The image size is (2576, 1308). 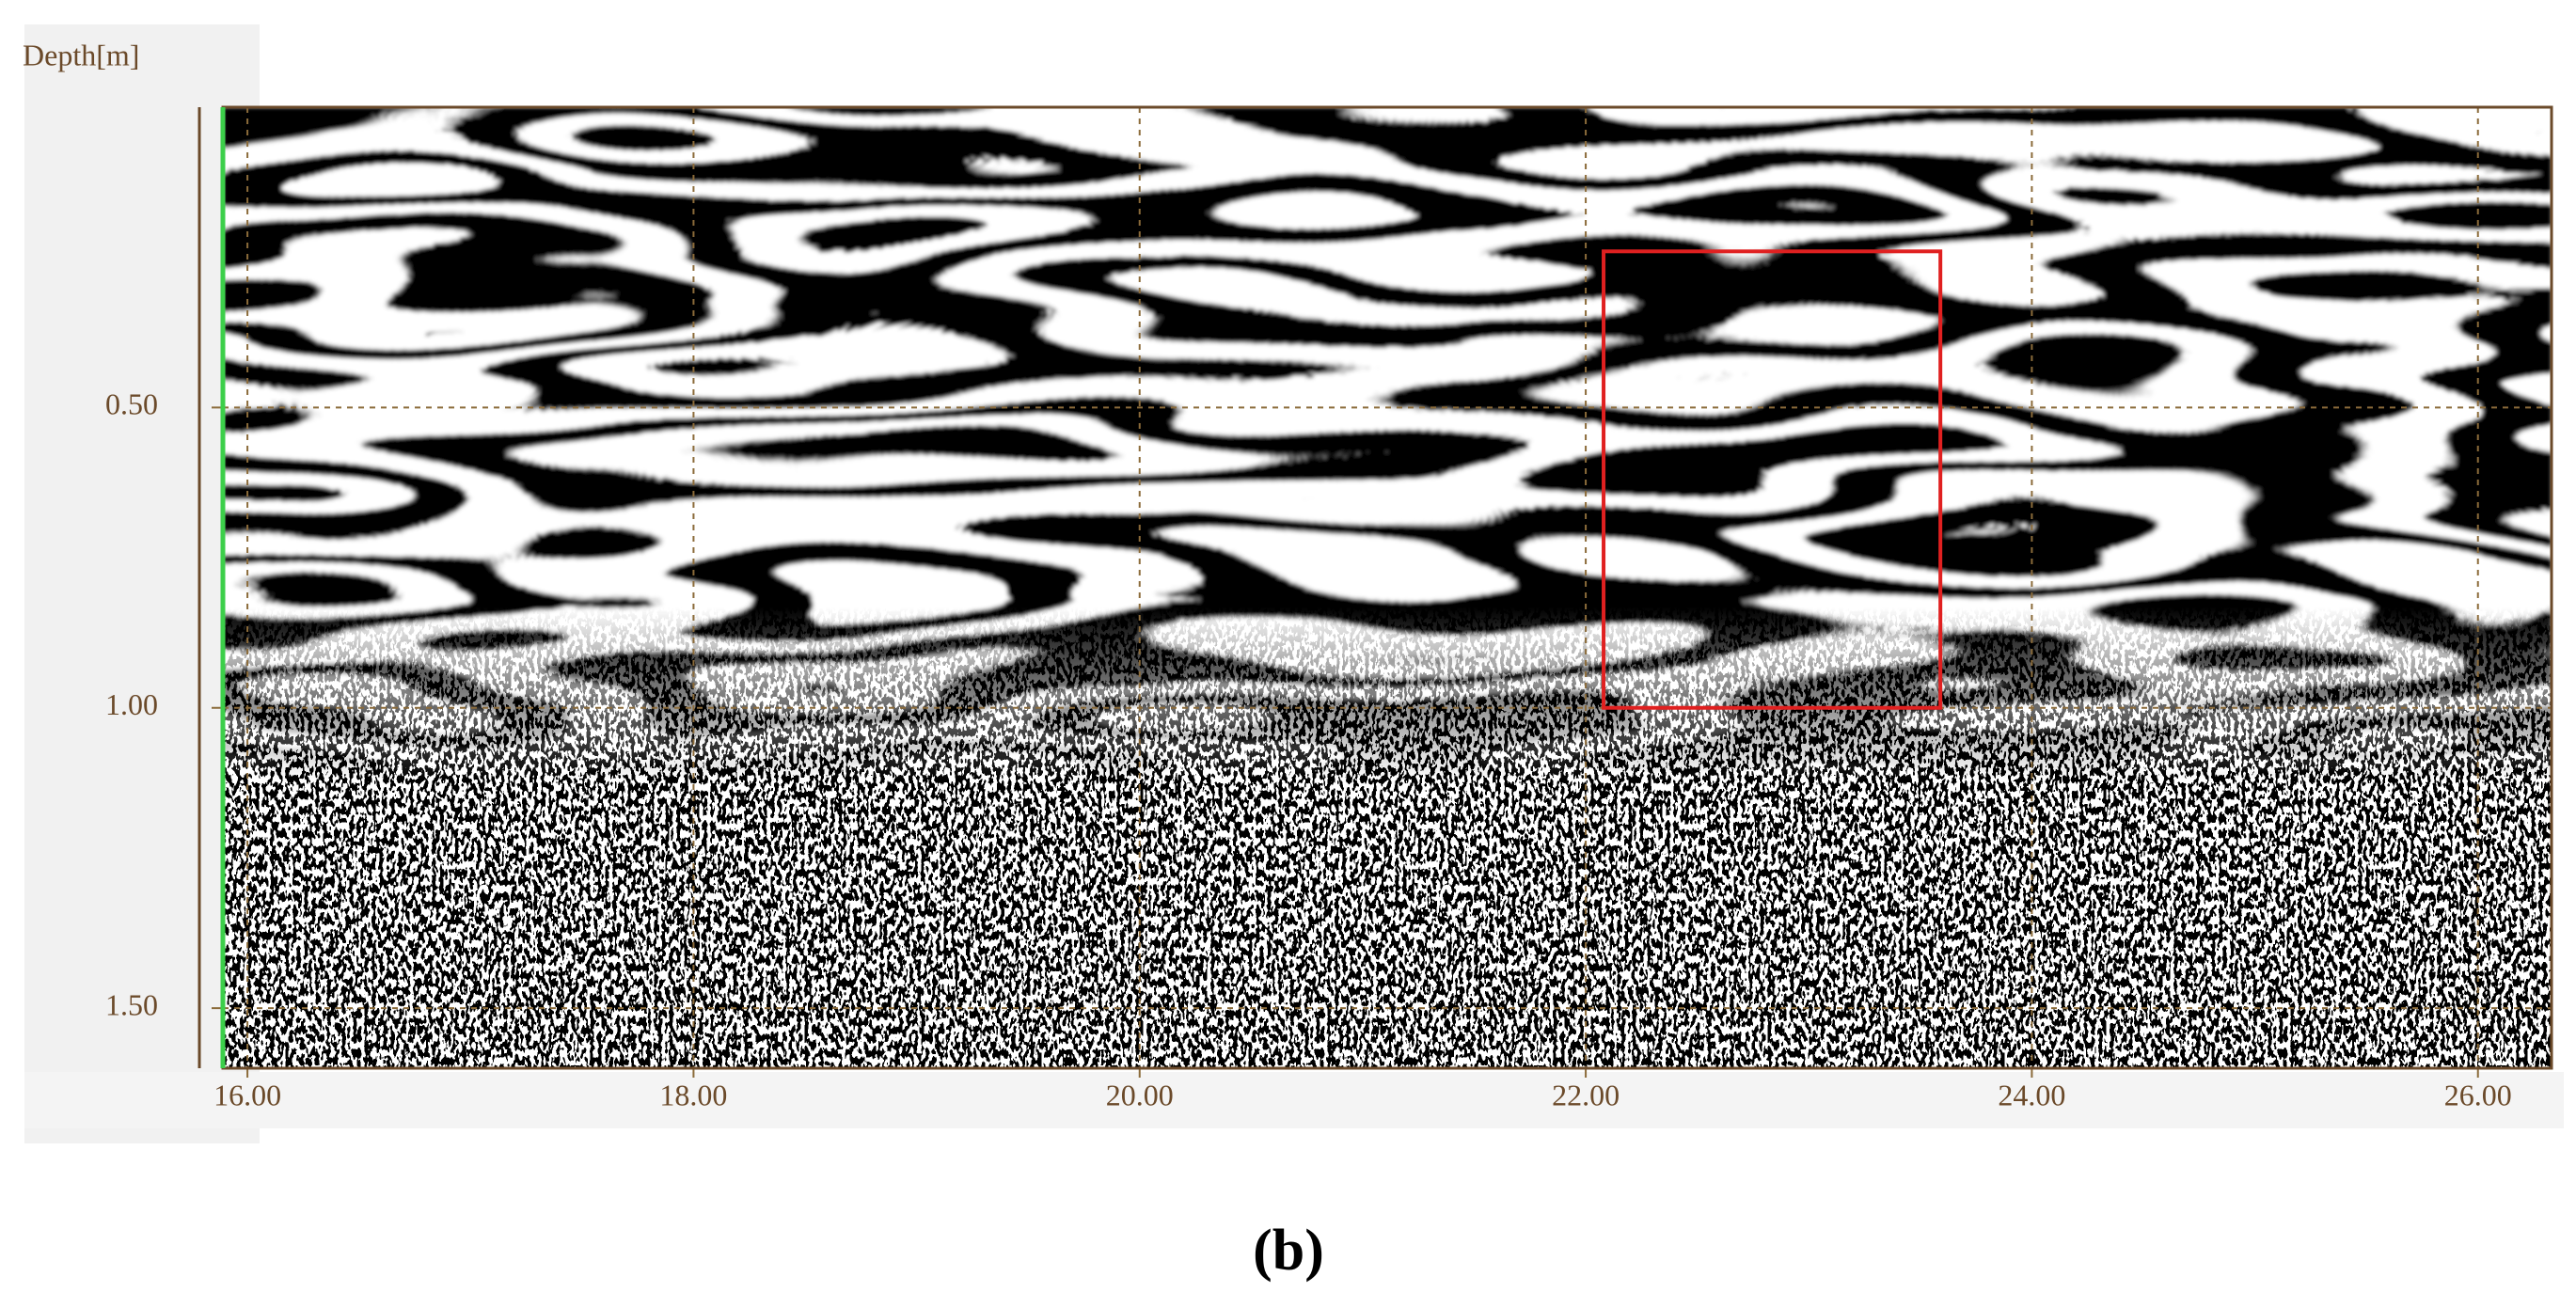 What do you see at coordinates (131, 404) in the screenshot?
I see `y-tick-label: 0.50` at bounding box center [131, 404].